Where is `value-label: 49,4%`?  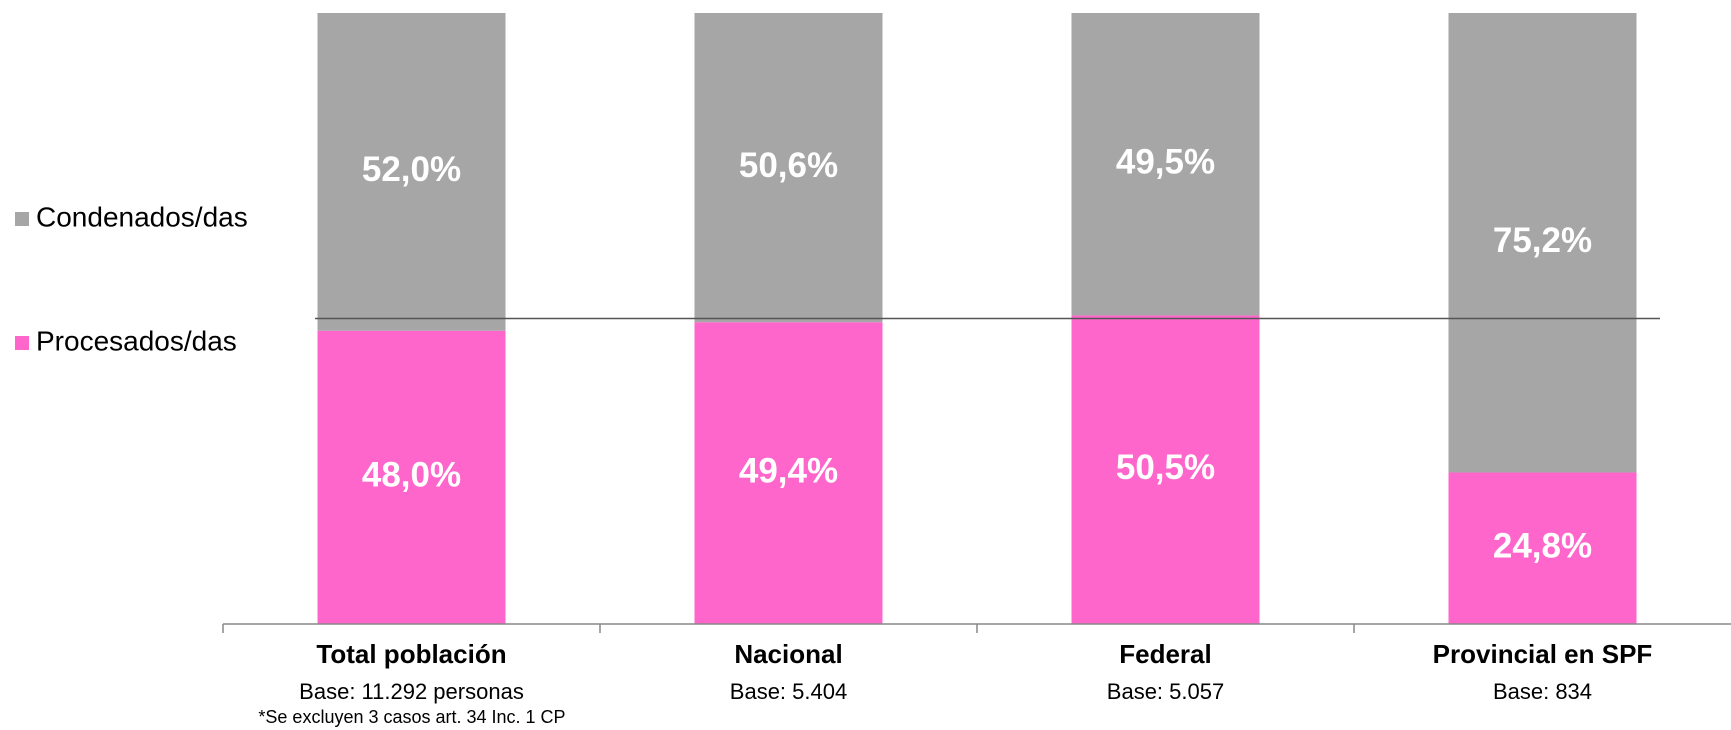 value-label: 49,4% is located at coordinates (788, 470).